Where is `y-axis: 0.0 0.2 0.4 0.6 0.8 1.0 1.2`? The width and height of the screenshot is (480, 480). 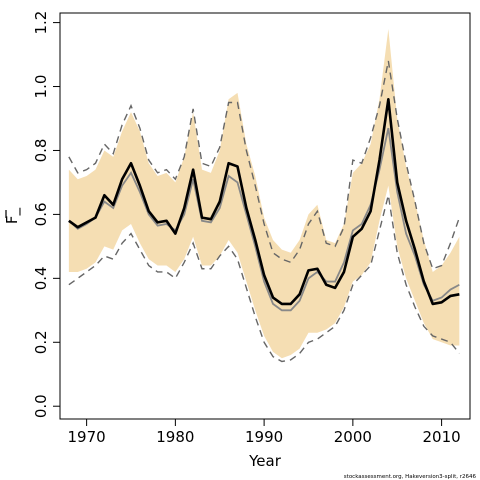 y-axis: 0.0 0.2 0.4 0.6 0.8 1.0 1.2 is located at coordinates (46, 214).